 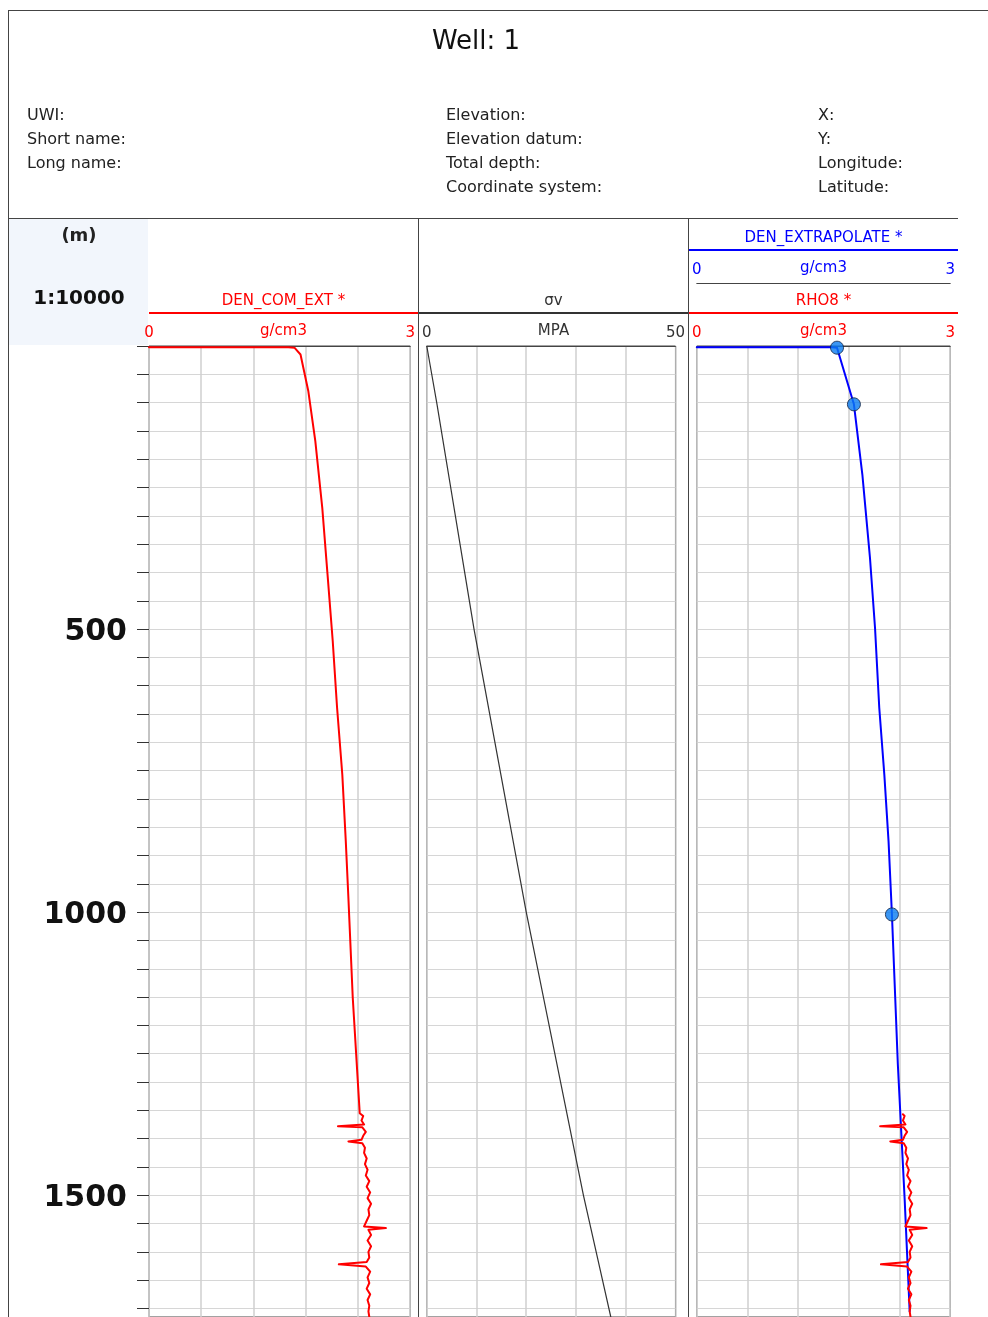 What do you see at coordinates (76, 138) in the screenshot?
I see `text: Short name:` at bounding box center [76, 138].